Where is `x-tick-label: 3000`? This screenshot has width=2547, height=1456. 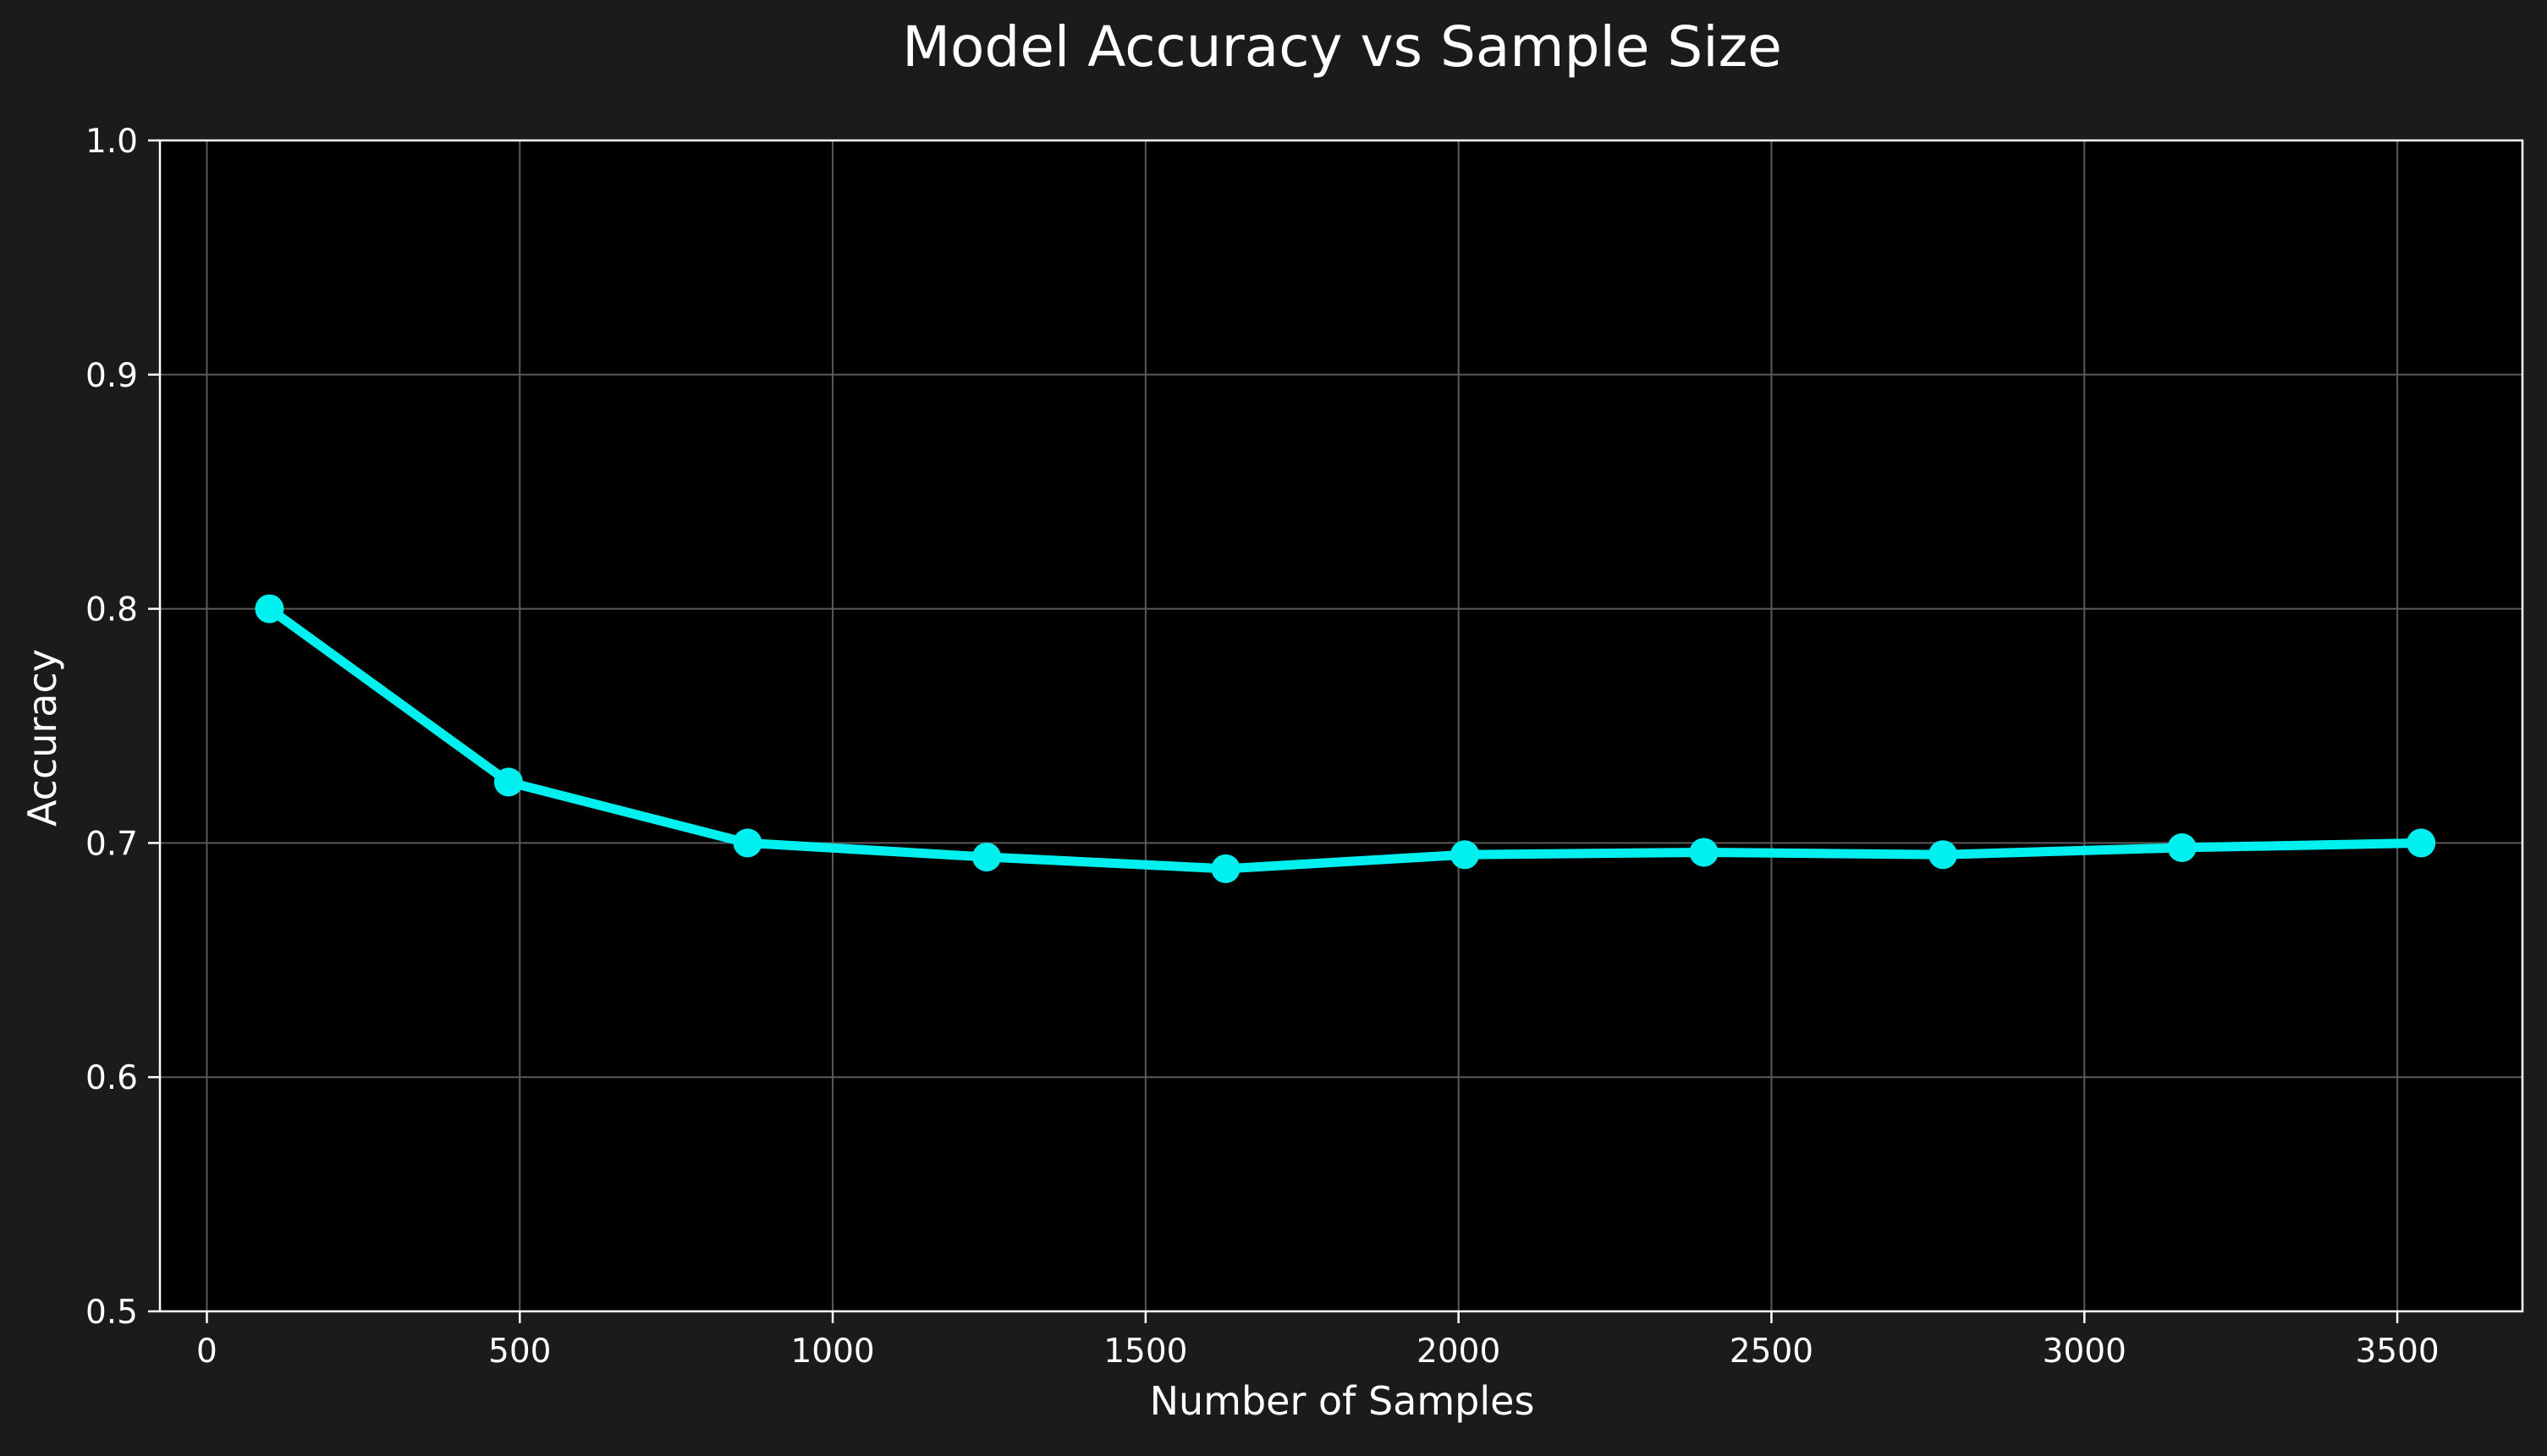 x-tick-label: 3000 is located at coordinates (2084, 1352).